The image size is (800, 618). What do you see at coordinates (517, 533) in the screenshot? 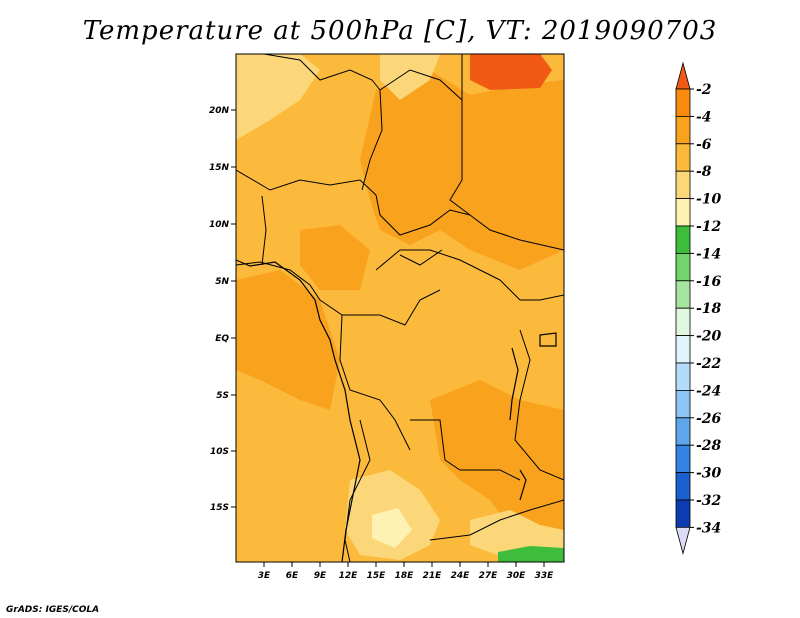
I see `cool-region-south-east` at bounding box center [517, 533].